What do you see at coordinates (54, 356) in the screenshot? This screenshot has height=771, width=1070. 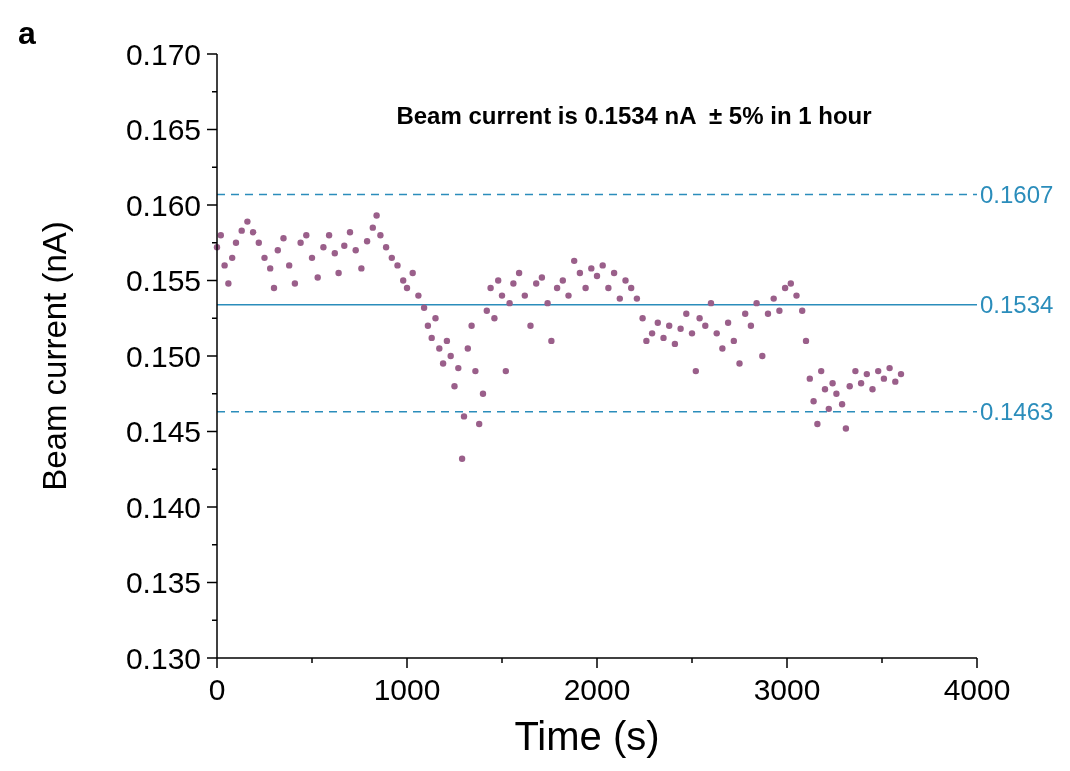 I see `y-axis-title: Beam current (nA)` at bounding box center [54, 356].